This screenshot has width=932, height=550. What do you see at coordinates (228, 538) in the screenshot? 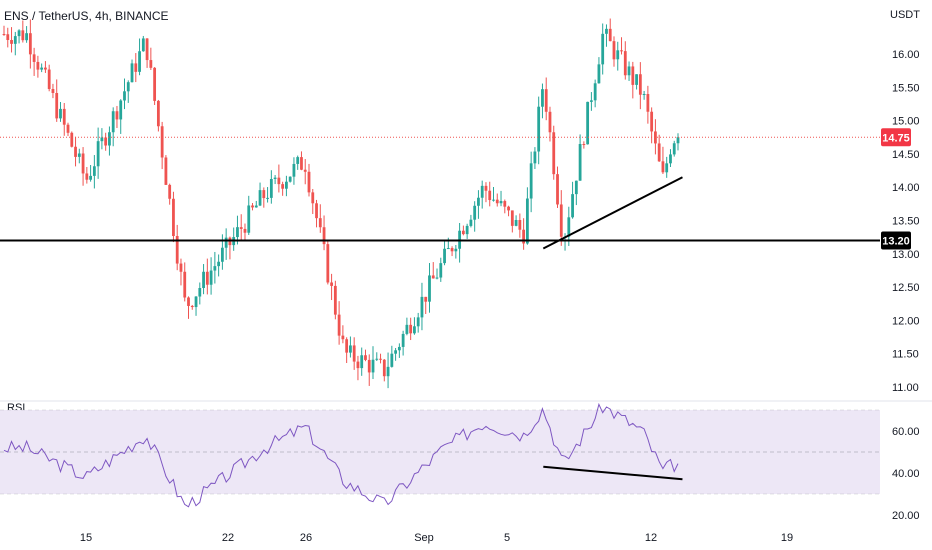
I see `time-tick-label: 22` at bounding box center [228, 538].